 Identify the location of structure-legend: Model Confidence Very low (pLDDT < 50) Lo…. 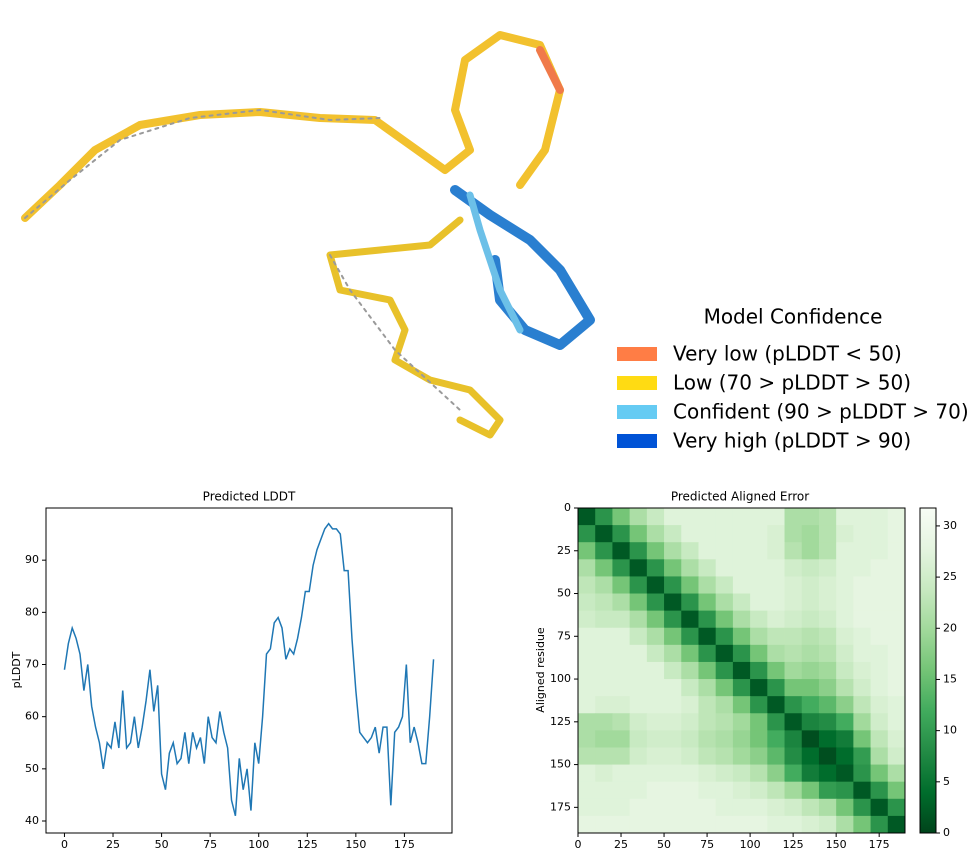
(792, 379).